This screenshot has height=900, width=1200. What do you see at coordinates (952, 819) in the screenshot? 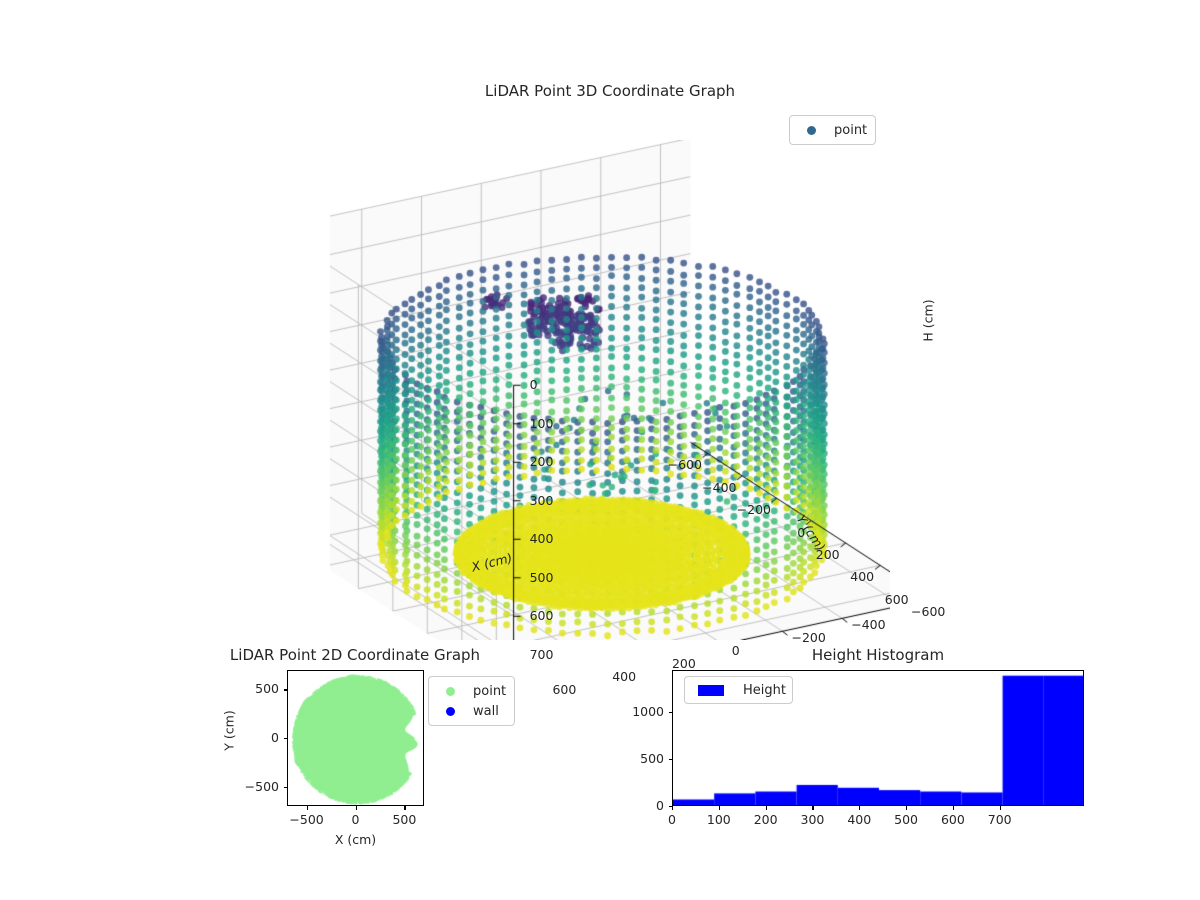
I see `histogram-xtick-6: 600` at bounding box center [952, 819].